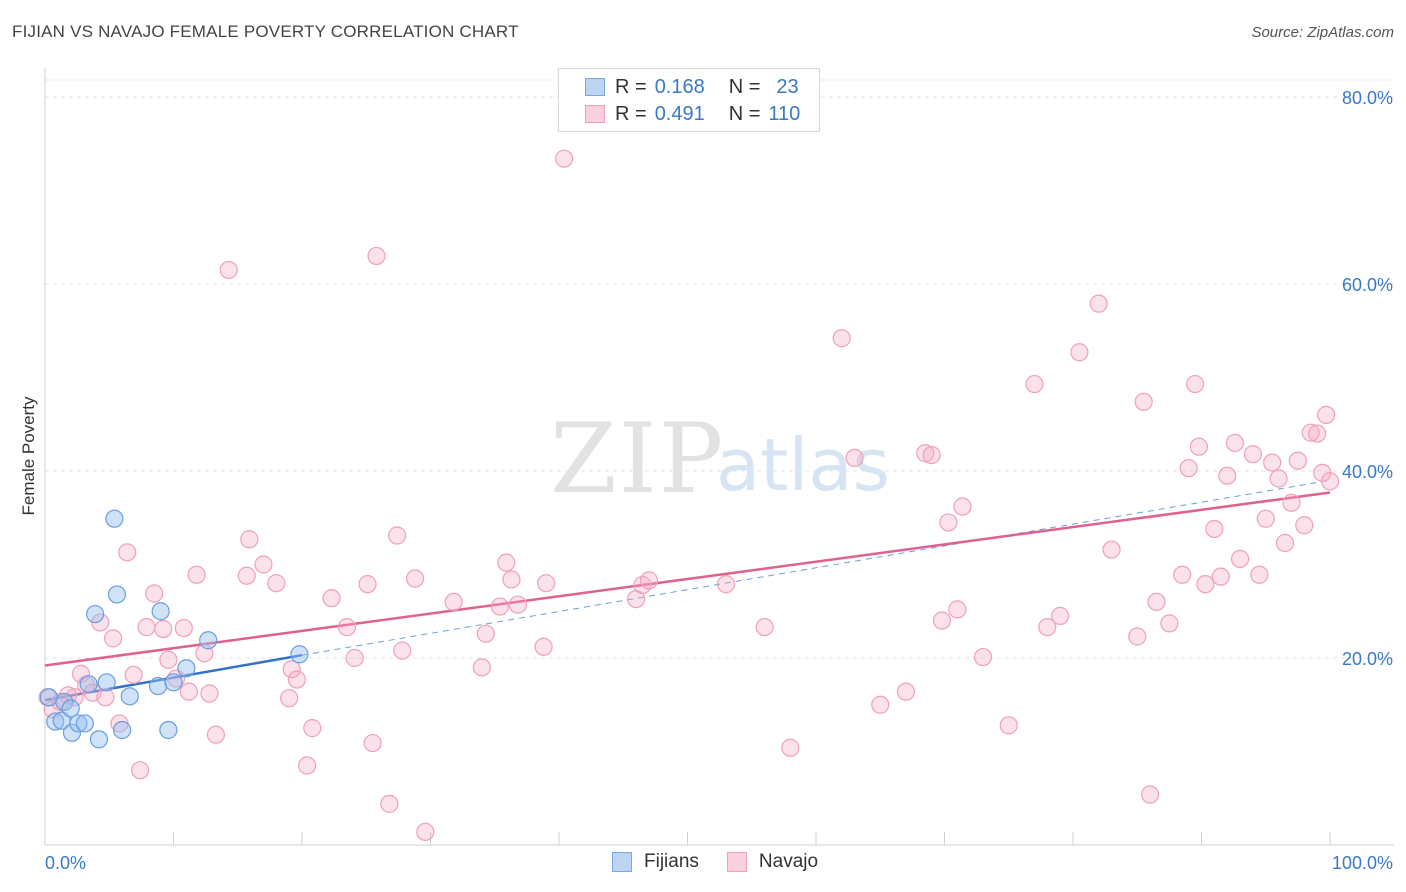 This screenshot has height=892, width=1406. Describe the element at coordinates (679, 113) in the screenshot. I see `navajo-r-value: 0.491` at that location.